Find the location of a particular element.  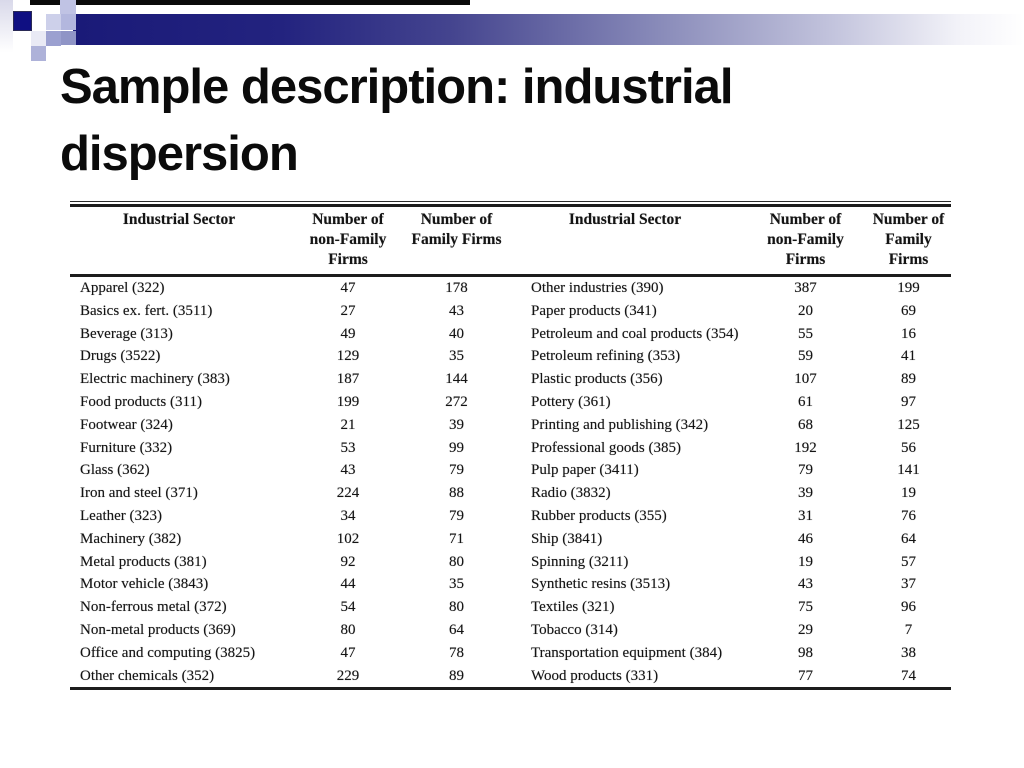

header-nonfamily-firms-left: Number of non-Family Firms is located at coordinates (348, 242).